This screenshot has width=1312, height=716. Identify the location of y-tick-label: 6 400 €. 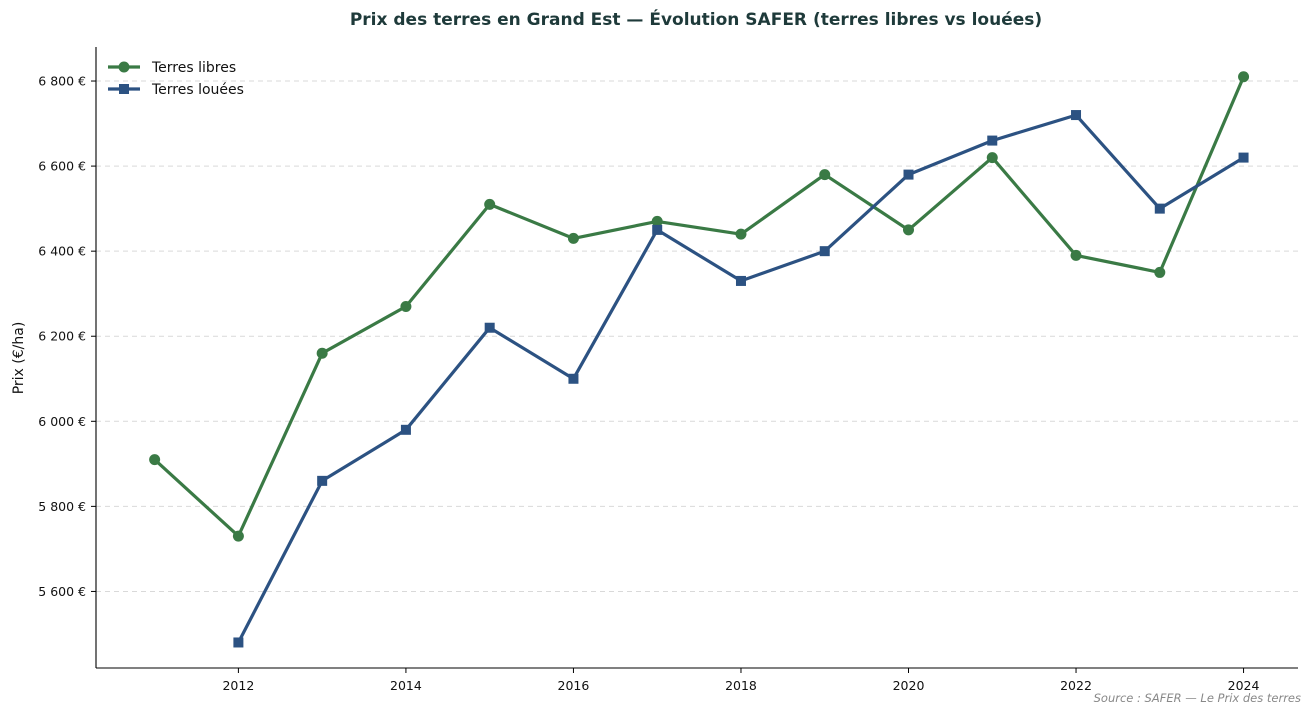
(62, 251).